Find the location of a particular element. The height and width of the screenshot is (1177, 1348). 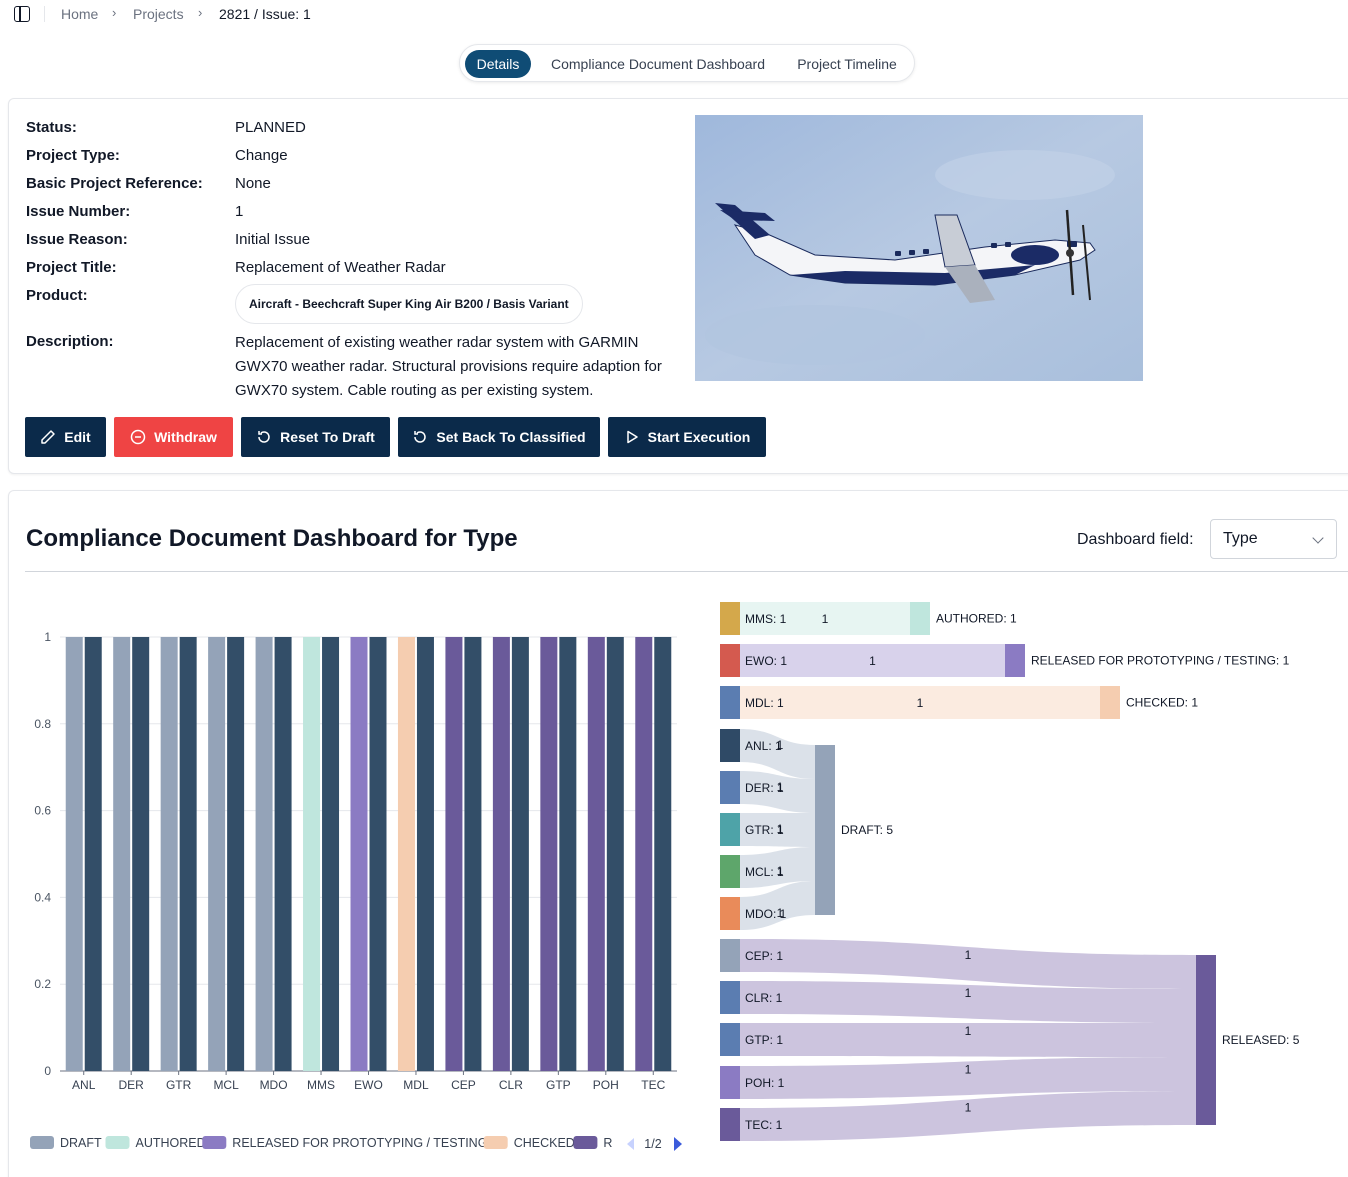

chevron-right-icon: › is located at coordinates (114, 12).